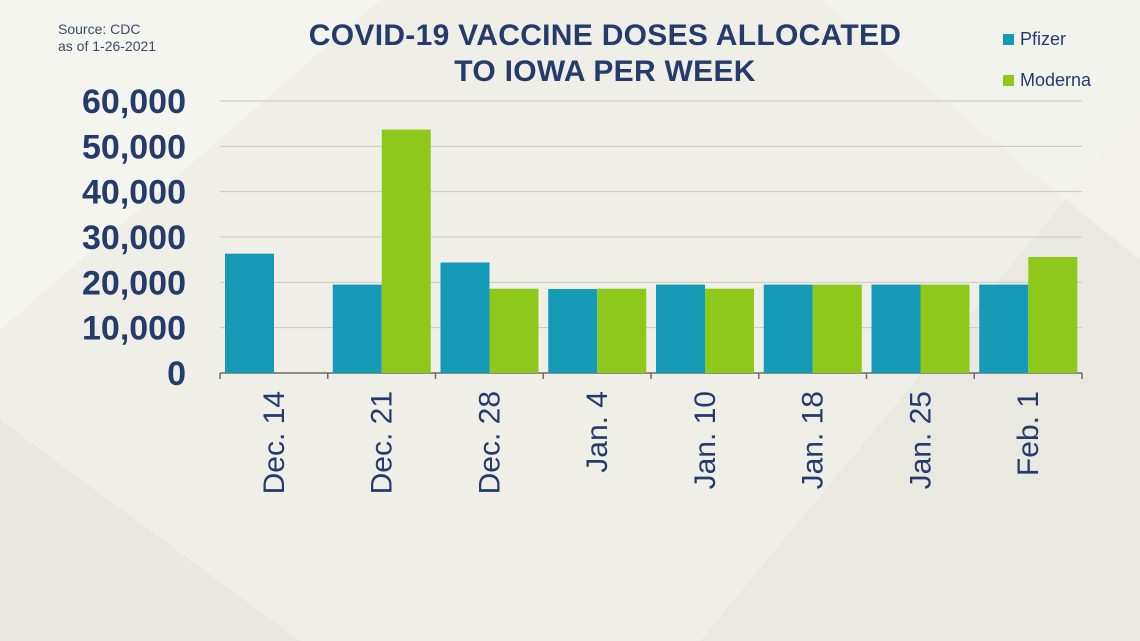 The width and height of the screenshot is (1140, 641). I want to click on y-tick-label: 0, so click(176, 374).